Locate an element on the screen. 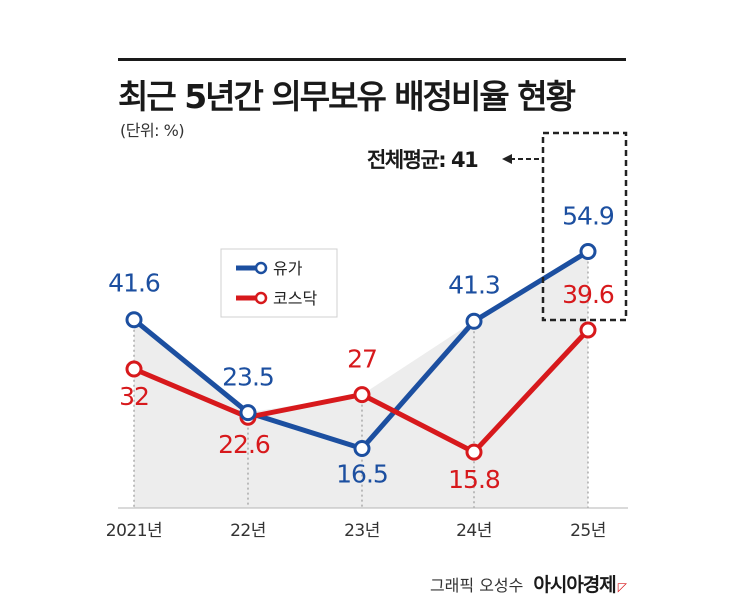  data-label: 32 is located at coordinates (134, 396).